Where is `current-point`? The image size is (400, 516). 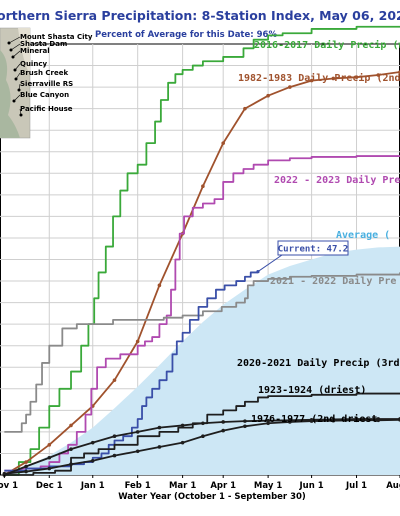 current-point is located at coordinates (258, 271).